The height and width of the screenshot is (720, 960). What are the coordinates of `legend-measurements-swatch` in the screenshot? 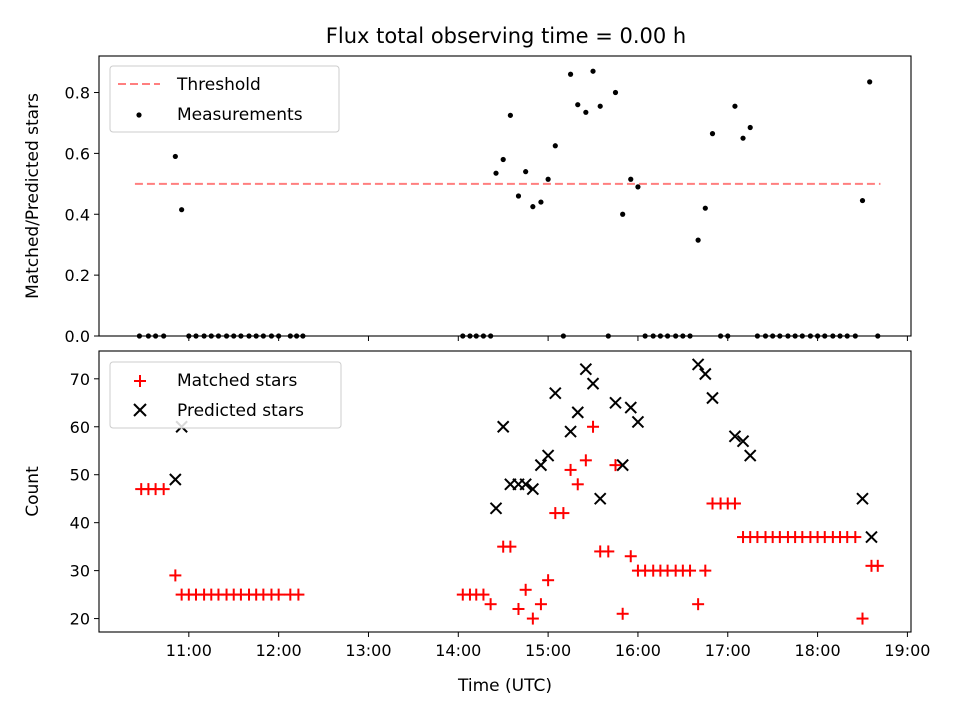 It's located at (139, 115).